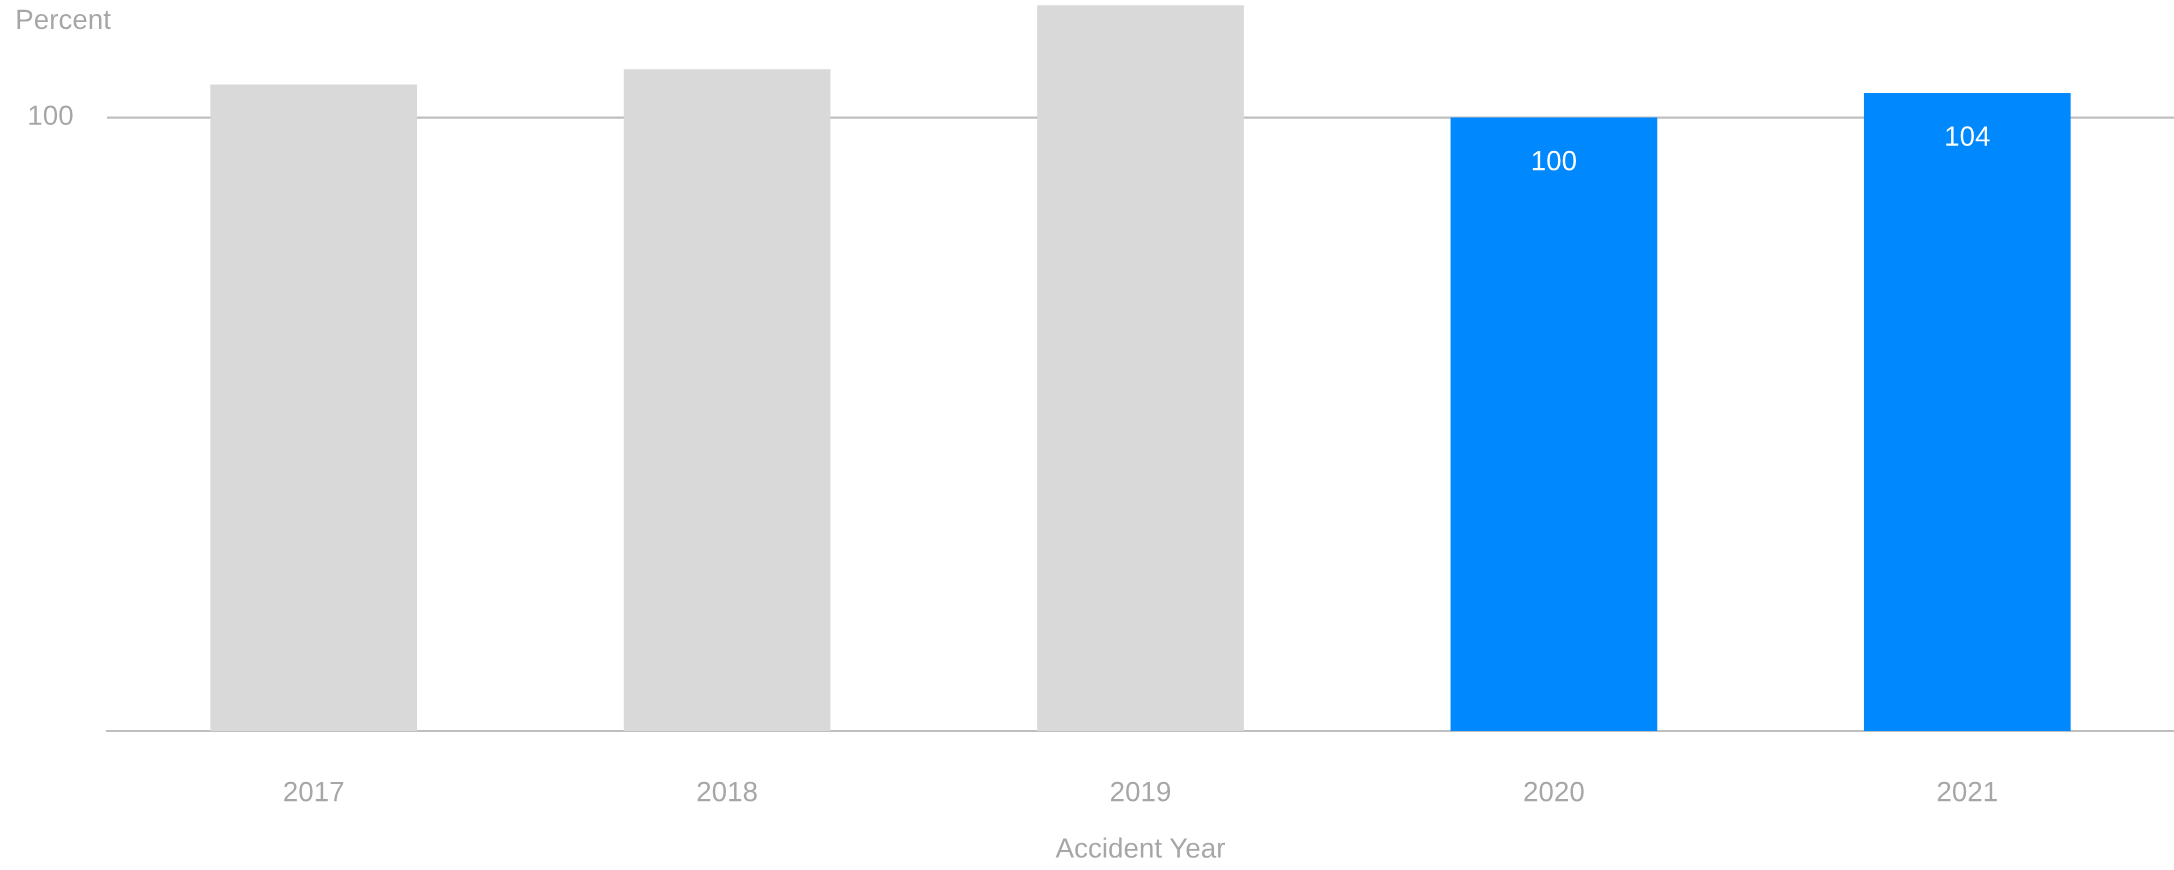  I want to click on x-tick-label: 2021, so click(1967, 791).